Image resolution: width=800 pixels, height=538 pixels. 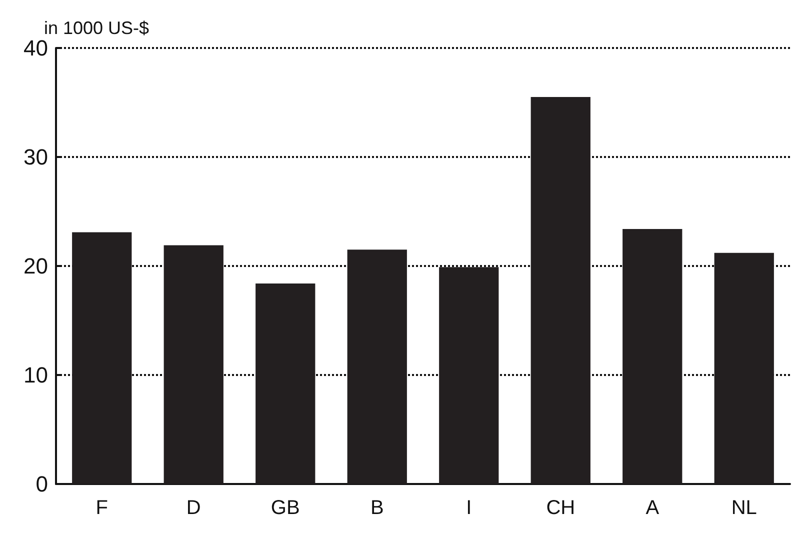 I want to click on y-axis-title: in 1000 US-$, so click(x=97, y=28).